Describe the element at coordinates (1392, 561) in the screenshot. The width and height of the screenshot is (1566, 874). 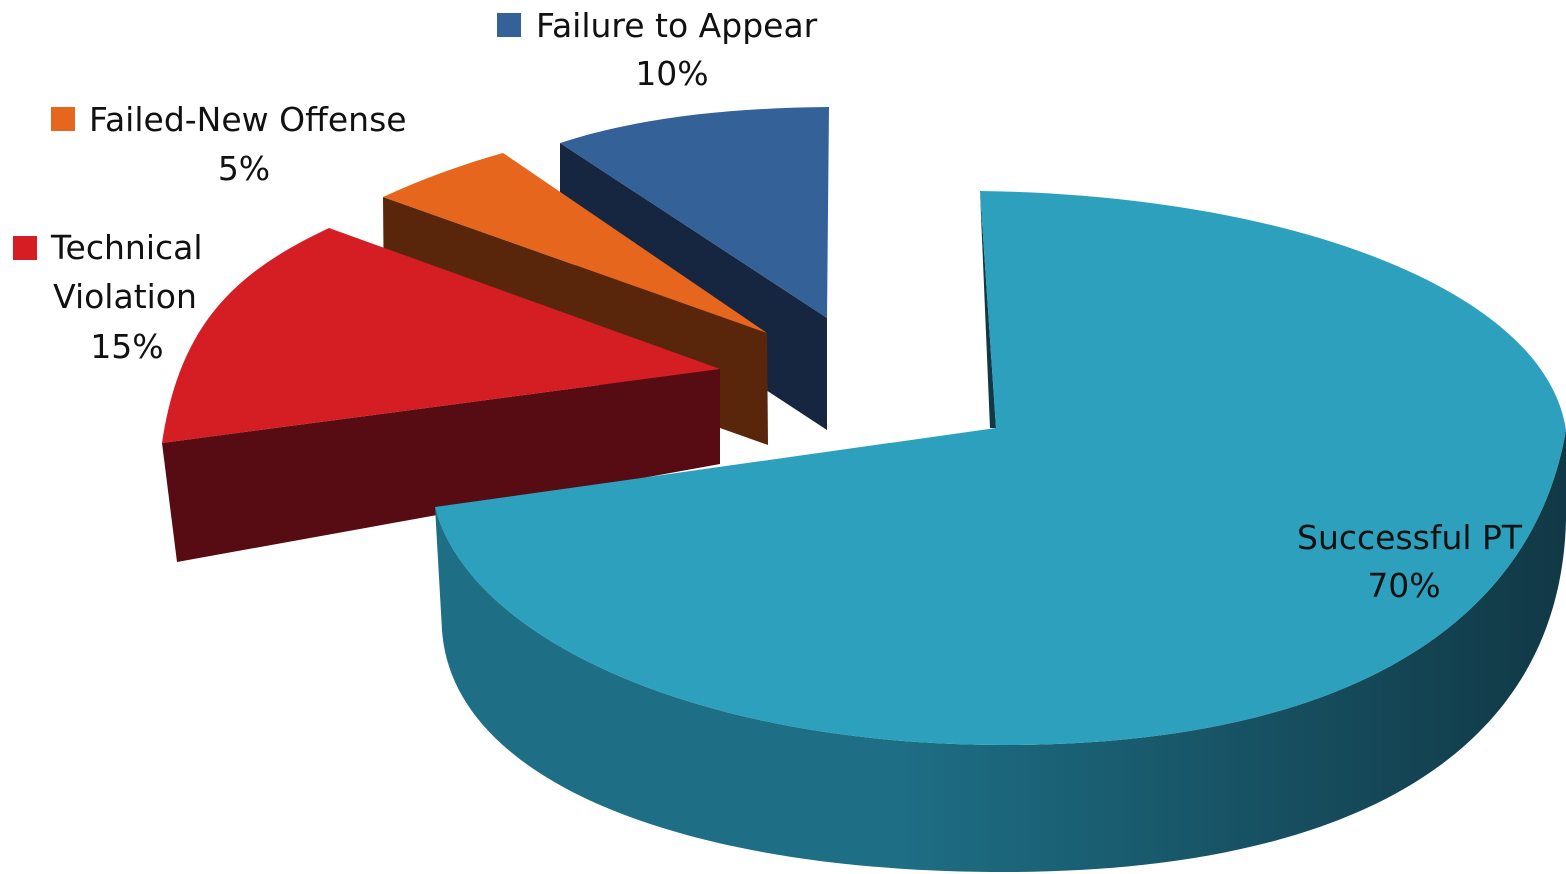
I see `label-successful-pt: Successful PT 70%` at that location.